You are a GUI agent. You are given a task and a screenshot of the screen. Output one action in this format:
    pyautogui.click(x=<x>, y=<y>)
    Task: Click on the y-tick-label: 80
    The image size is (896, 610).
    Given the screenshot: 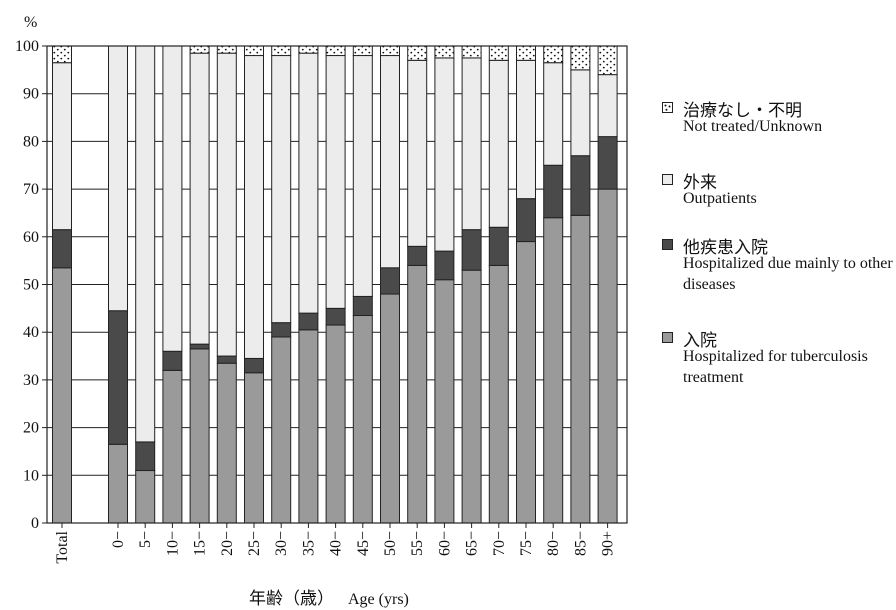 What is the action you would take?
    pyautogui.click(x=31, y=141)
    